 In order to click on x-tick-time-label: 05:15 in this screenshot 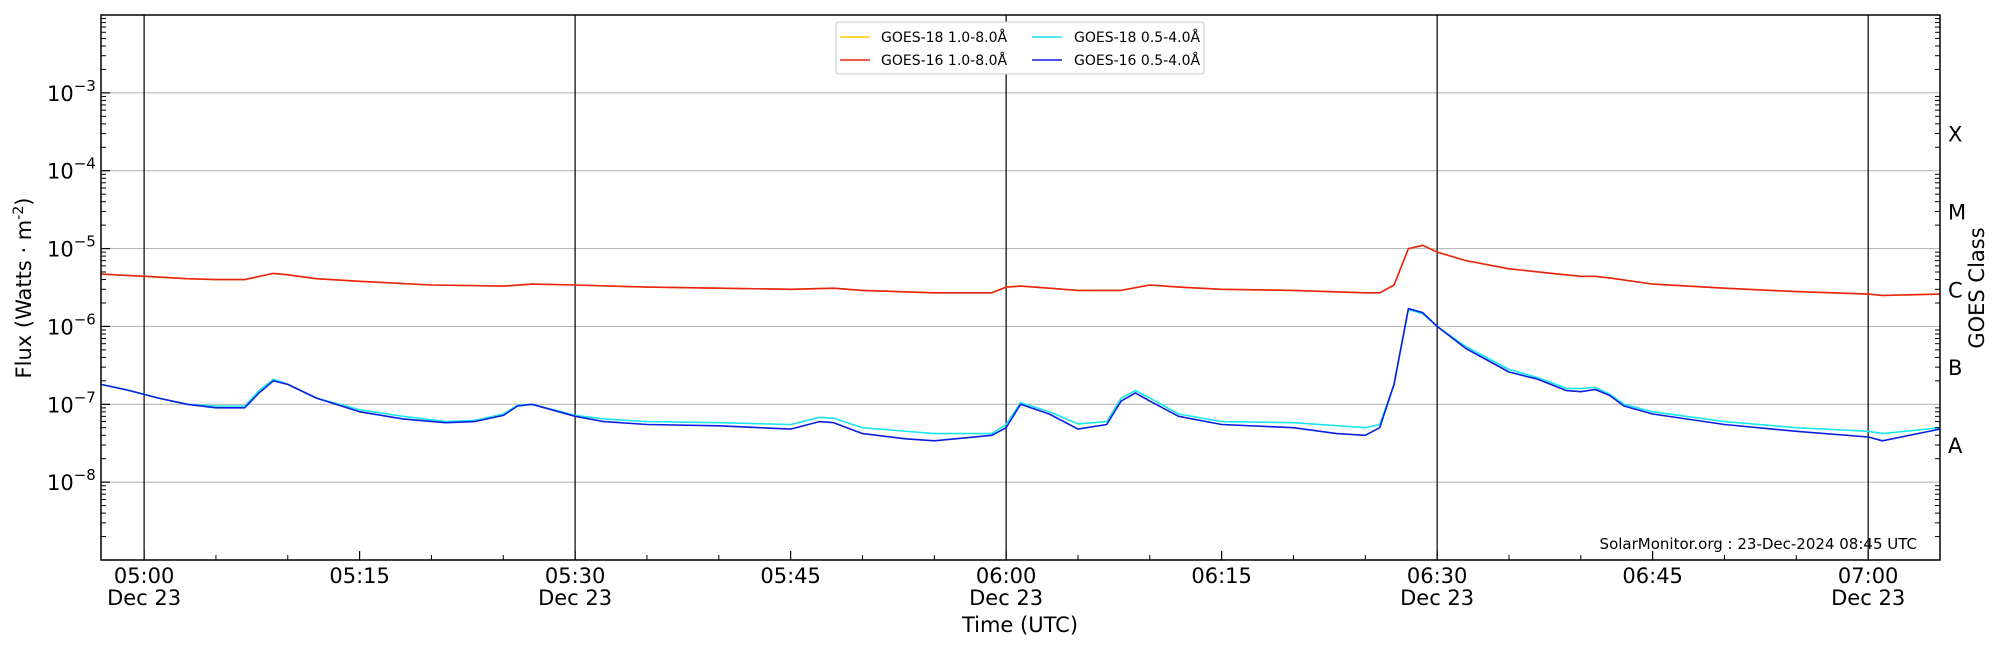, I will do `click(359, 576)`.